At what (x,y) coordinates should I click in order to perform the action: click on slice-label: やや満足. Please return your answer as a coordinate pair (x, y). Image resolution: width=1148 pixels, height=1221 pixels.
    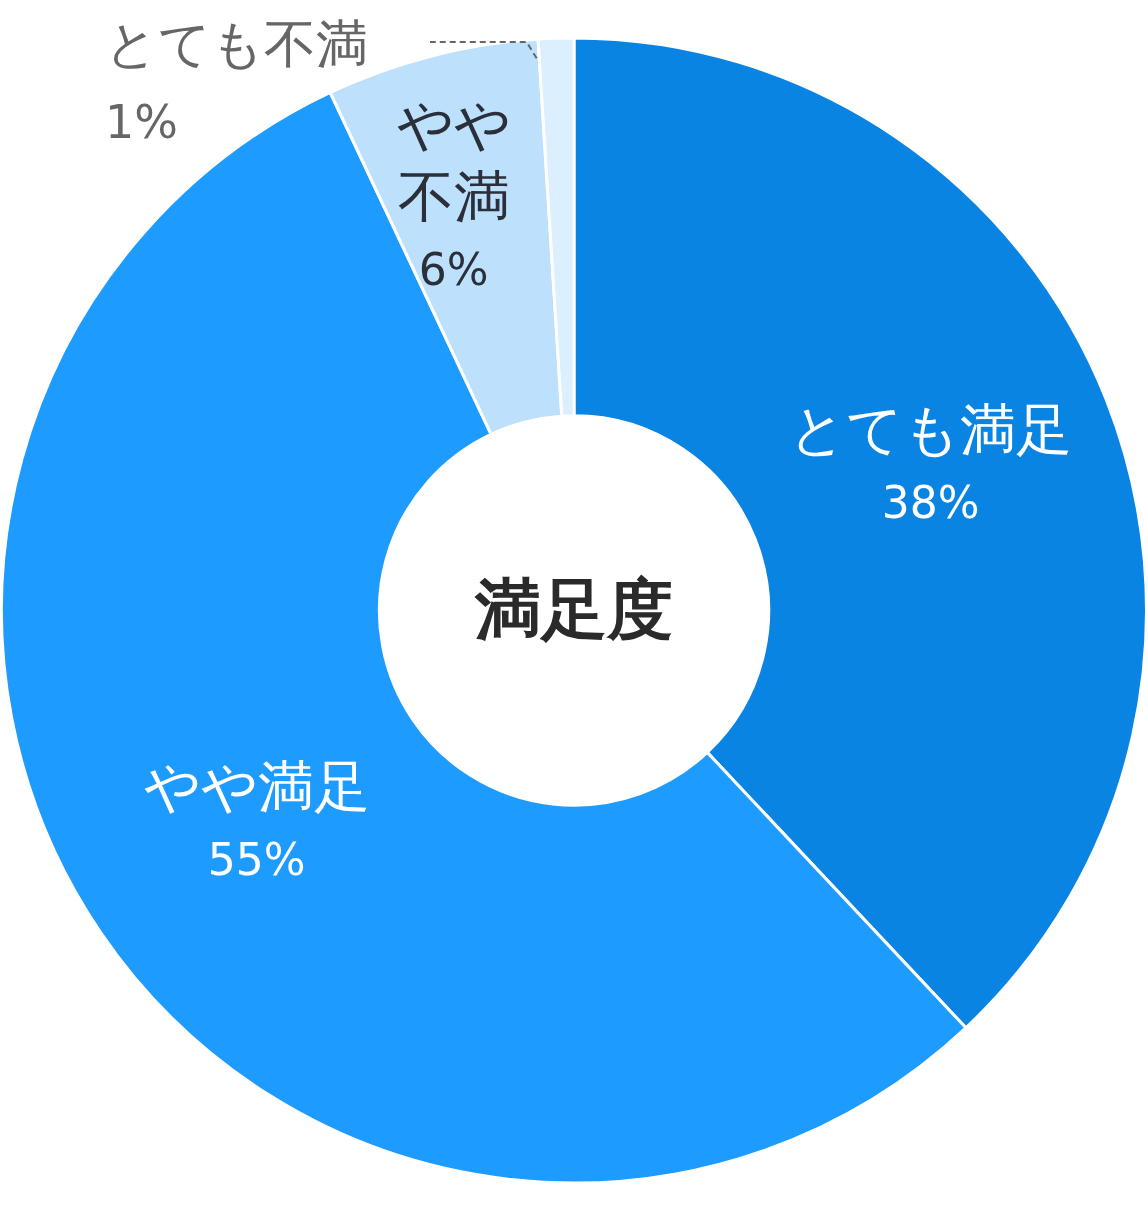
    Looking at the image, I should click on (256, 786).